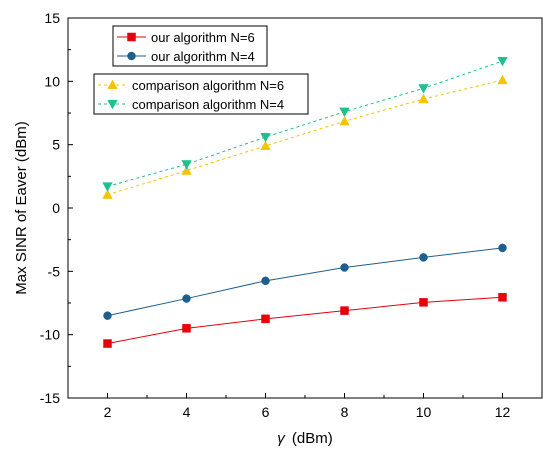 The height and width of the screenshot is (457, 550). Describe the element at coordinates (50, 335) in the screenshot. I see `y-tick-label: -10` at that location.